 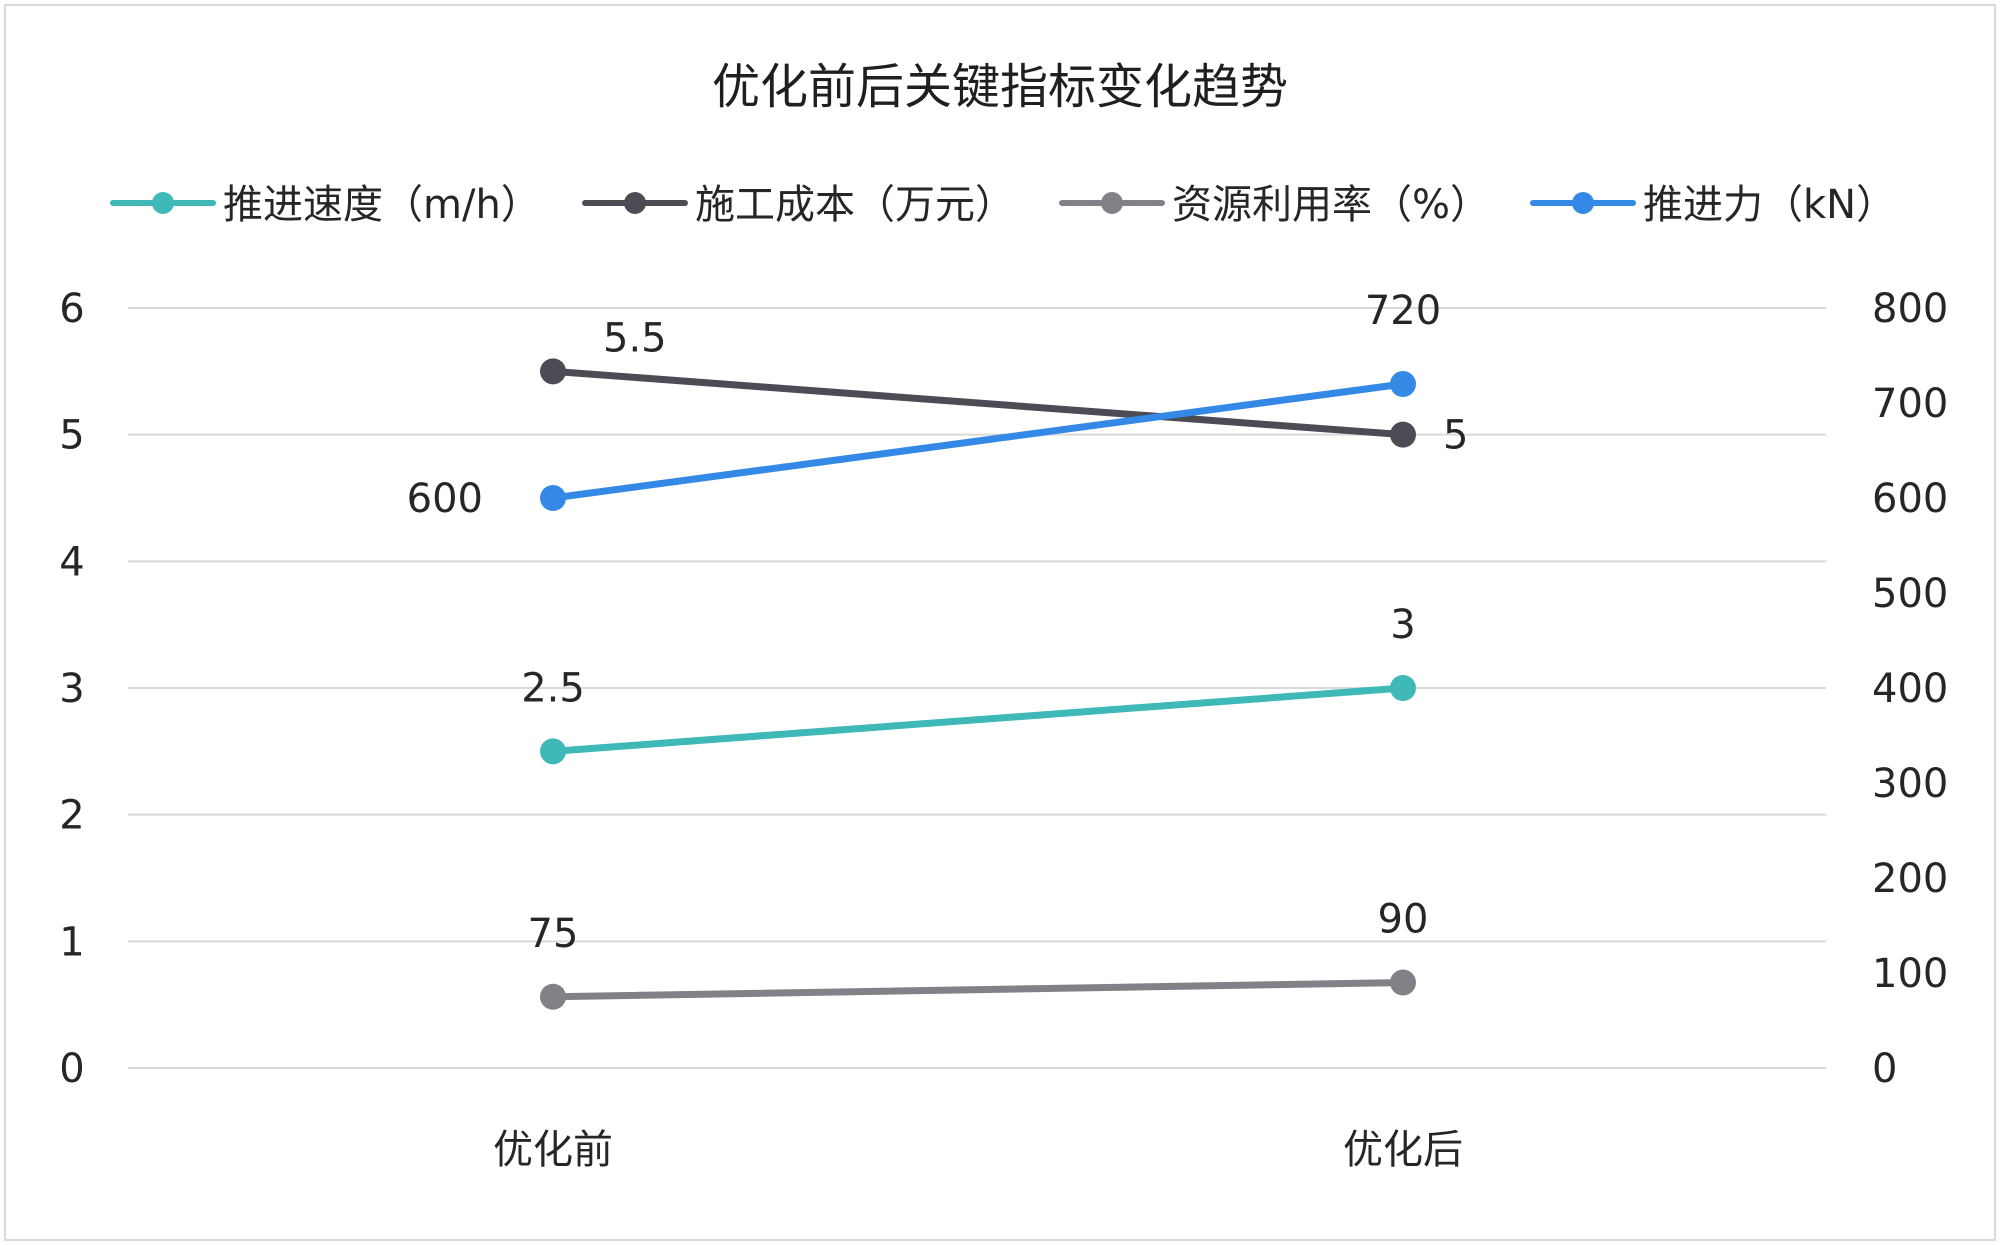 I want to click on left-tick-label: 3, so click(x=71, y=689).